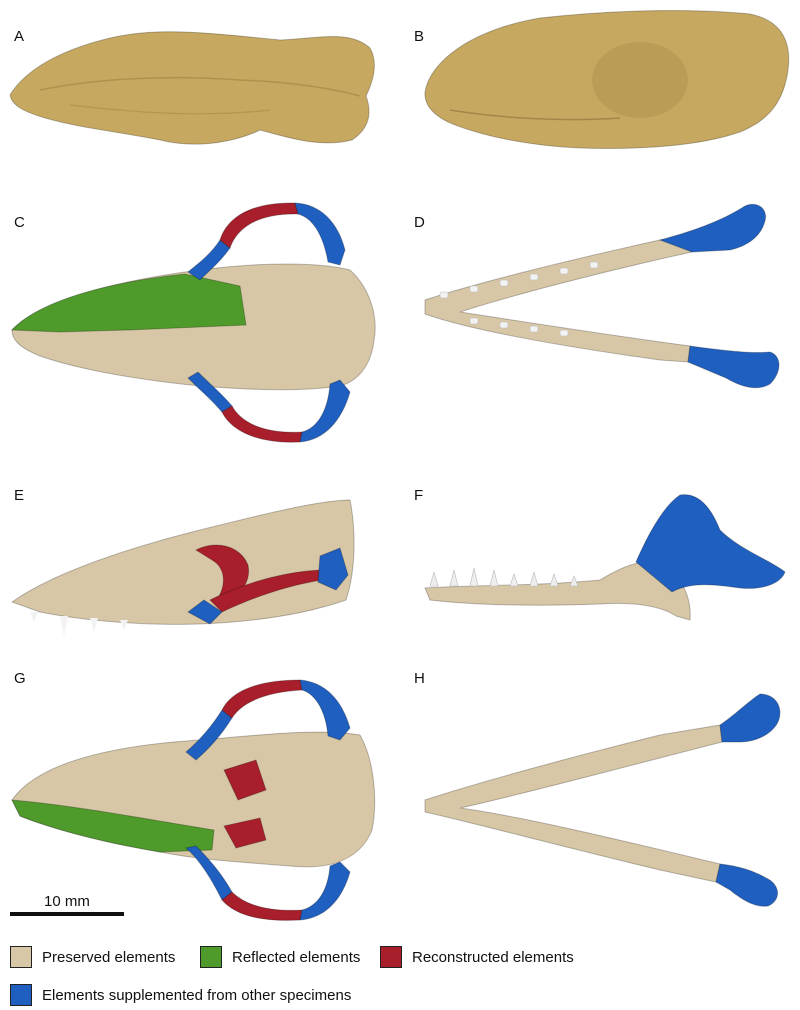 The height and width of the screenshot is (1010, 800). I want to click on legend-item-reflected: Reflected elements, so click(280, 957).